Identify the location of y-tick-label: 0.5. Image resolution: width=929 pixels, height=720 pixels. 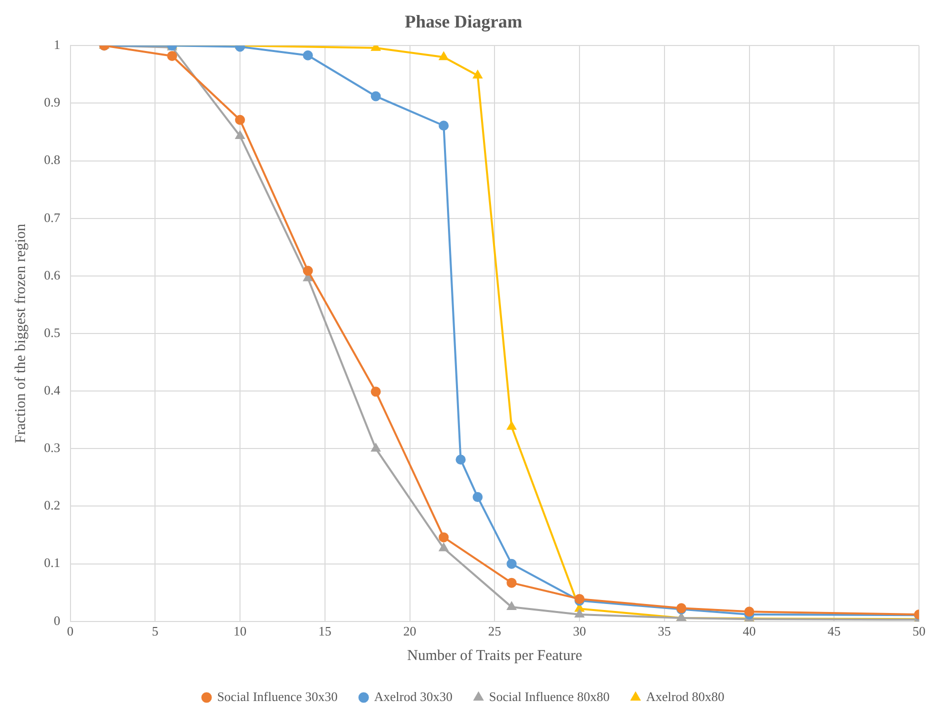
(52, 332).